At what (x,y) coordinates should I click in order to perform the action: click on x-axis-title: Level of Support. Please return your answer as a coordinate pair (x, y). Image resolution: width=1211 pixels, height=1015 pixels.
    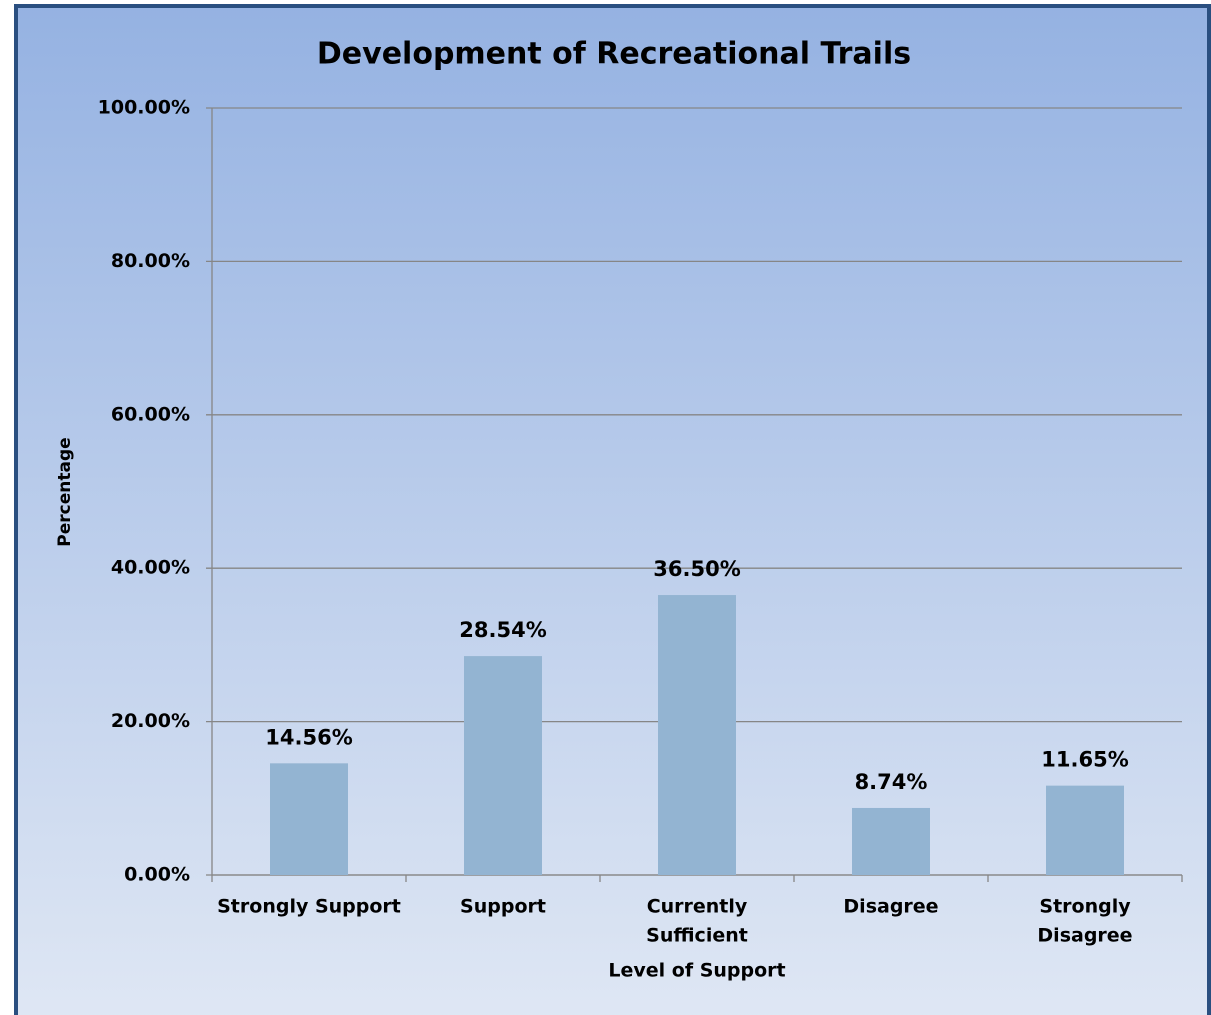
    Looking at the image, I should click on (696, 971).